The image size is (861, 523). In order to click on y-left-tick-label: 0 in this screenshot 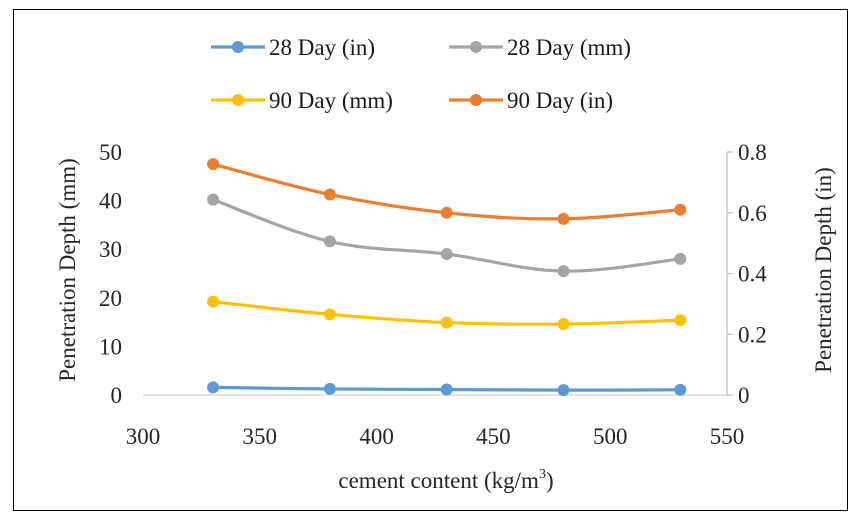, I will do `click(117, 395)`.